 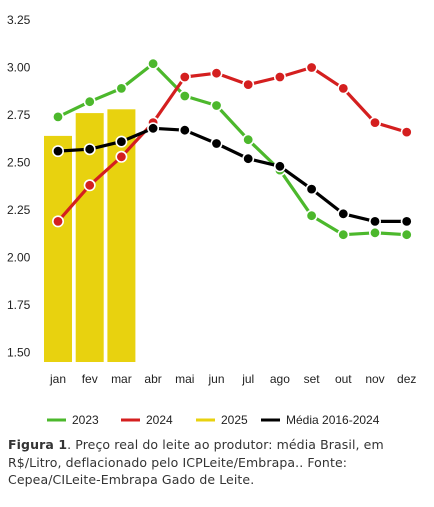 What do you see at coordinates (343, 379) in the screenshot?
I see `x-tick-label: out` at bounding box center [343, 379].